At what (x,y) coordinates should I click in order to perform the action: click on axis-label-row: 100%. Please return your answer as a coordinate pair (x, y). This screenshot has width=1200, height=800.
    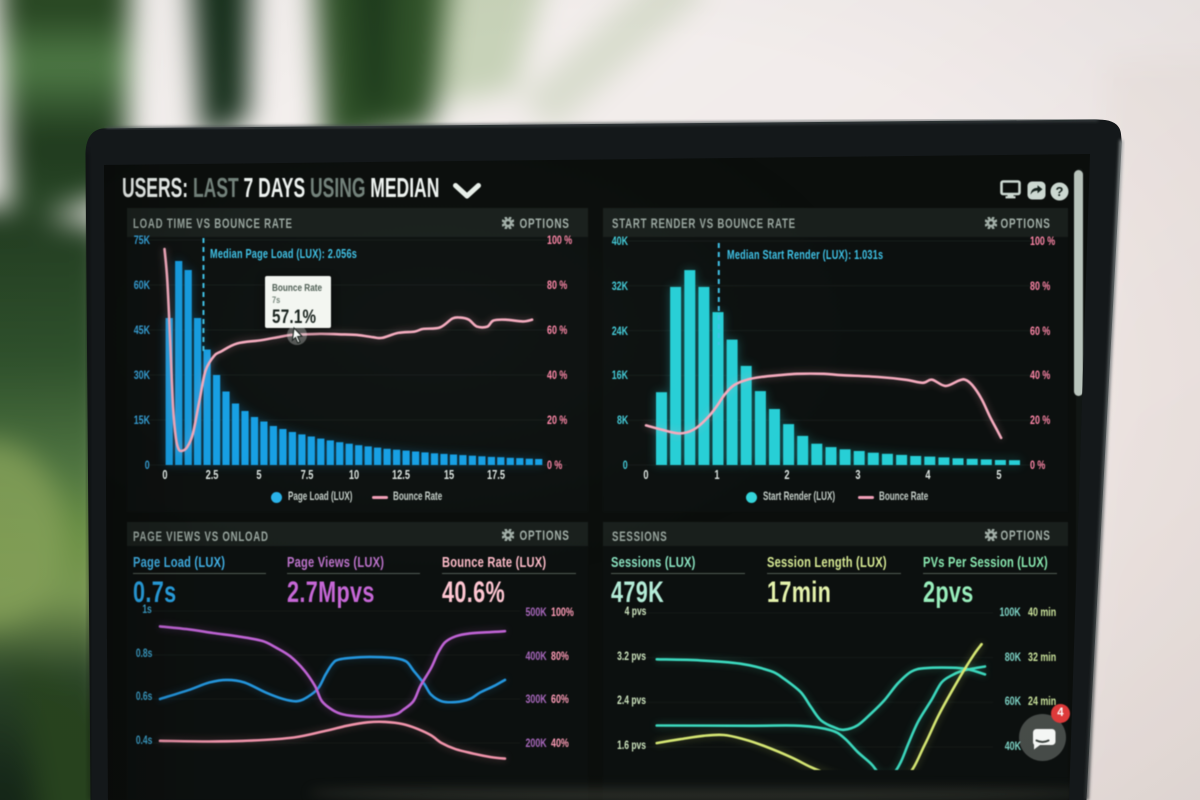
    Looking at the image, I should click on (566, 612).